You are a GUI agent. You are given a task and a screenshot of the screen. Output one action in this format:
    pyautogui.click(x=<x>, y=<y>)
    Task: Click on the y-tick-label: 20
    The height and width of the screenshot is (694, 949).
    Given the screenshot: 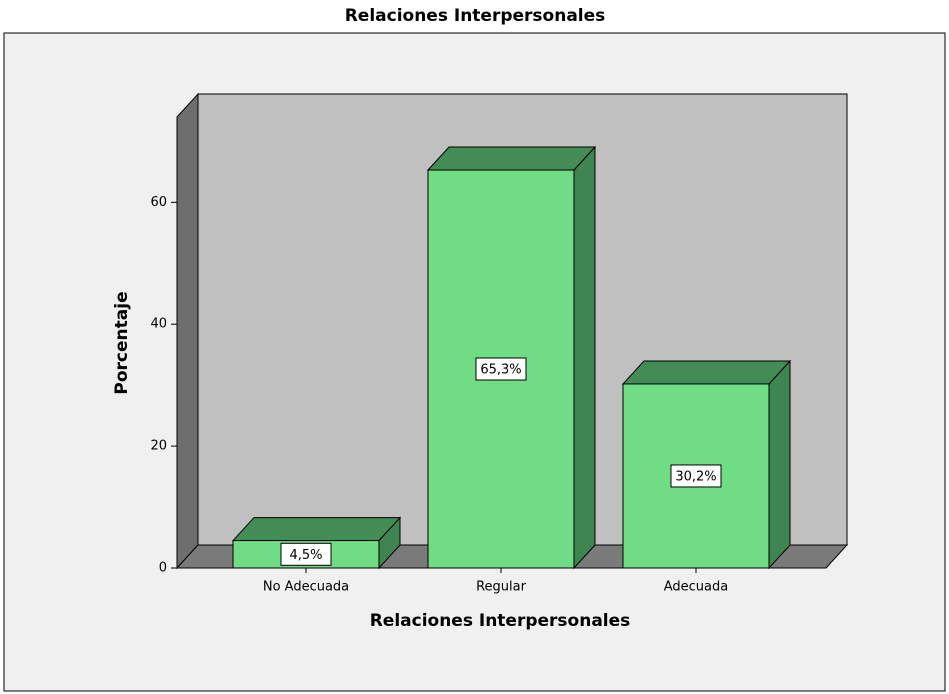 What is the action you would take?
    pyautogui.click(x=158, y=446)
    